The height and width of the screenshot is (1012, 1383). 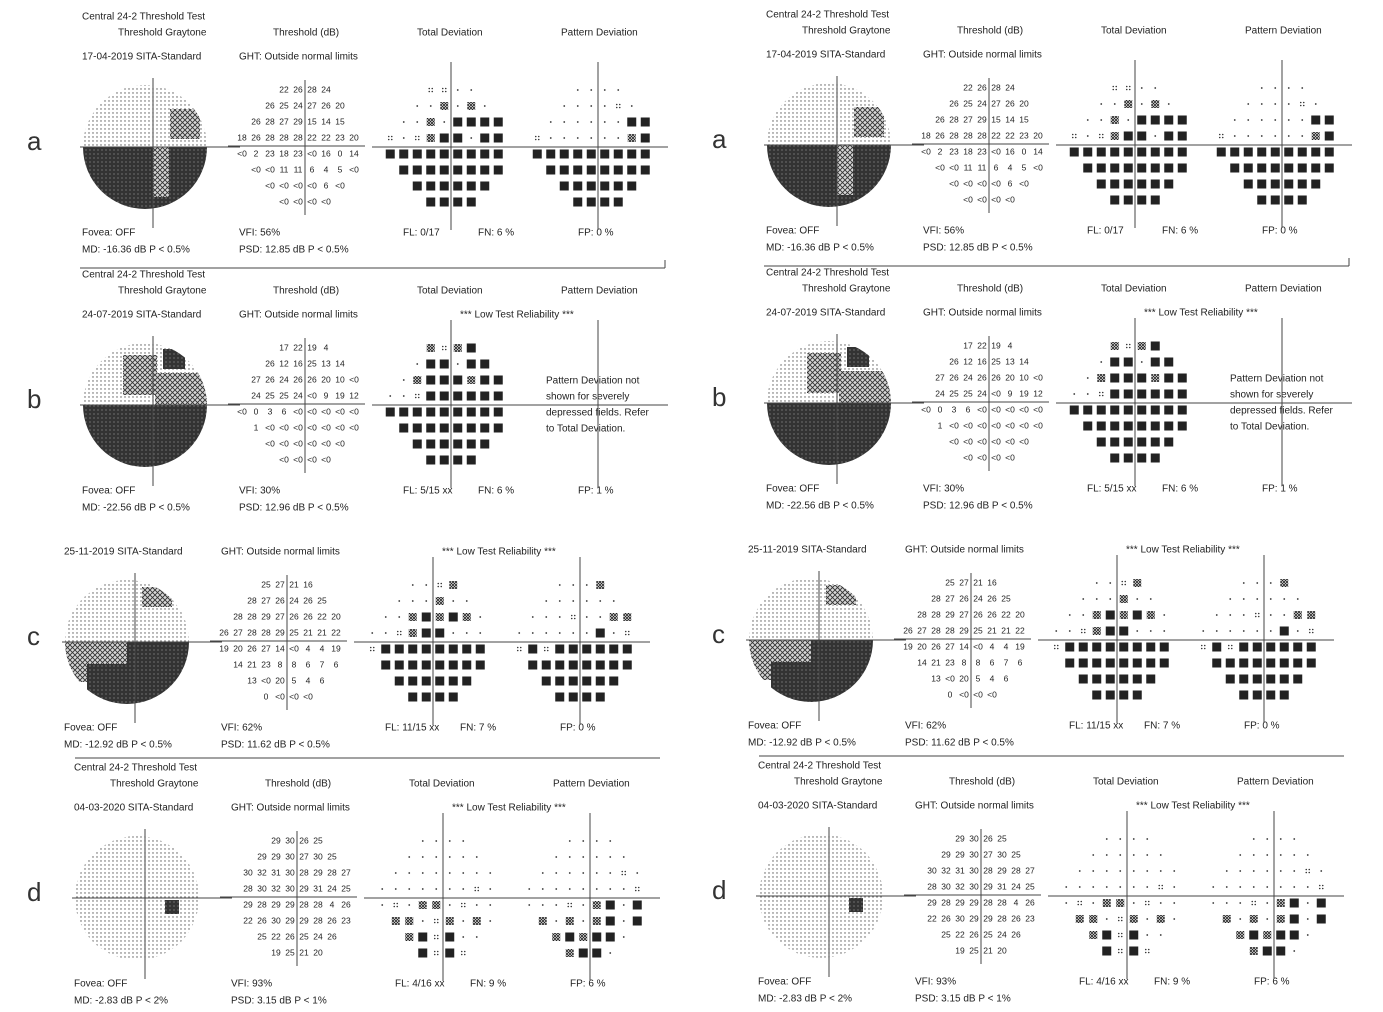 I want to click on threshold-value: 8, so click(x=280, y=664).